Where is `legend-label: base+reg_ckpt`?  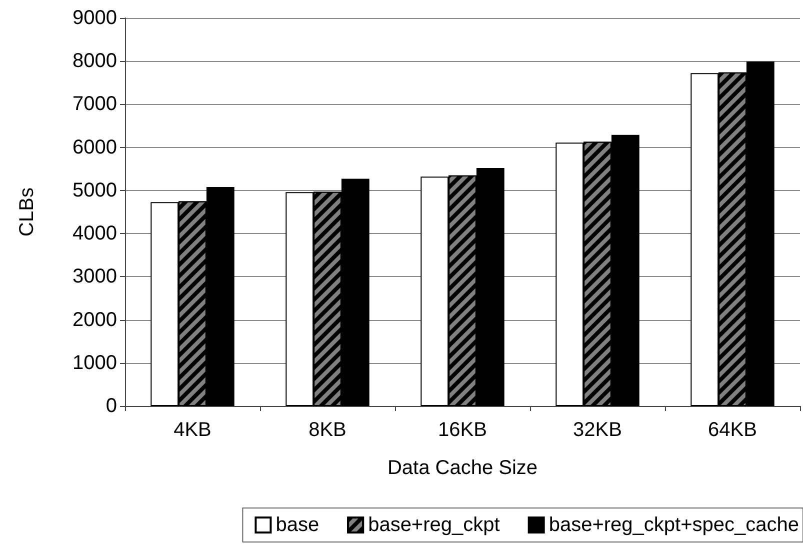 legend-label: base+reg_ckpt is located at coordinates (434, 525).